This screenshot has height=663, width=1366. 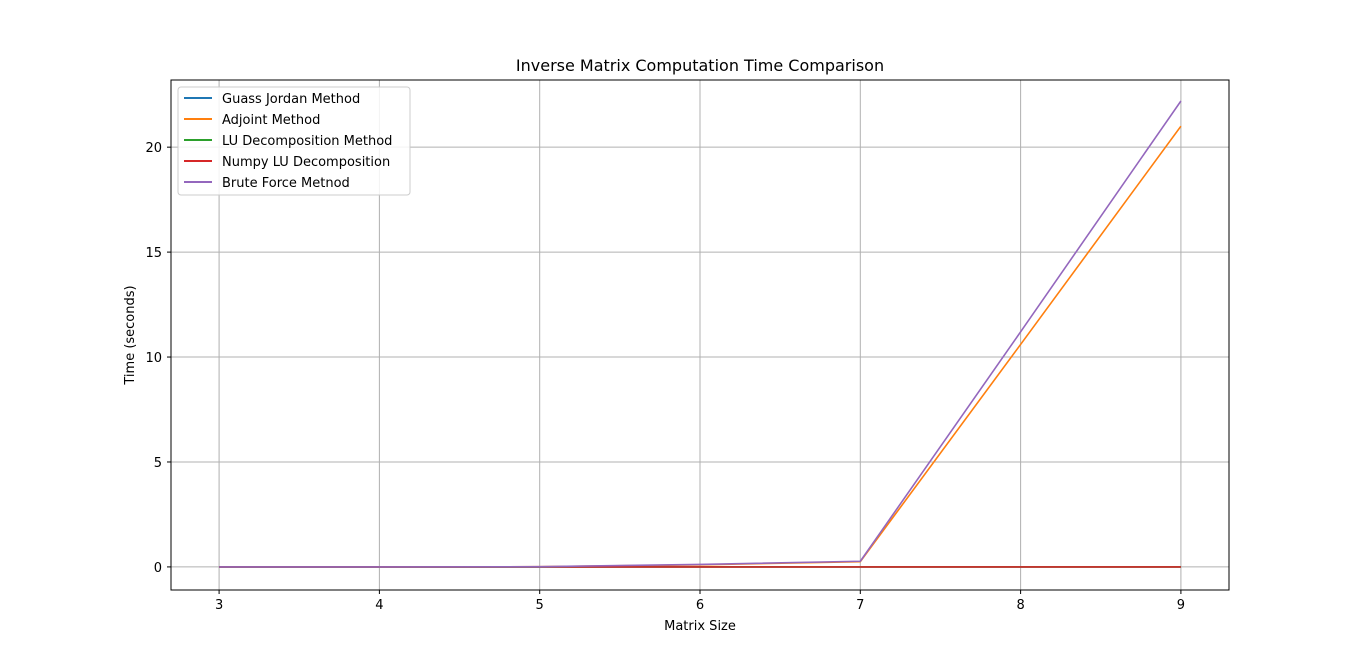 What do you see at coordinates (307, 141) in the screenshot?
I see `legend-label: LU Decomposition Method` at bounding box center [307, 141].